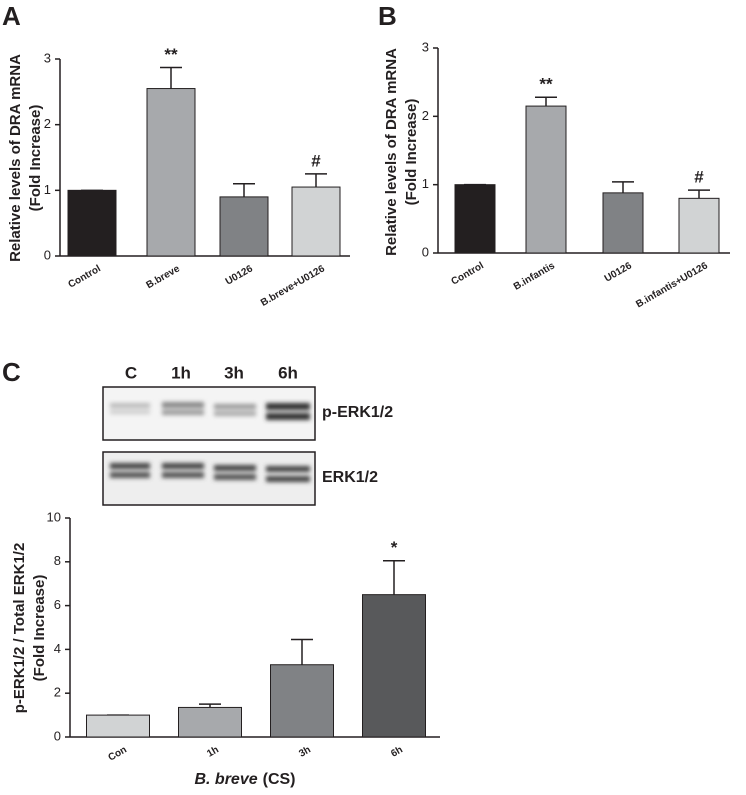 The image size is (746, 795). Describe the element at coordinates (394, 547) in the screenshot. I see `significance-label: *` at that location.